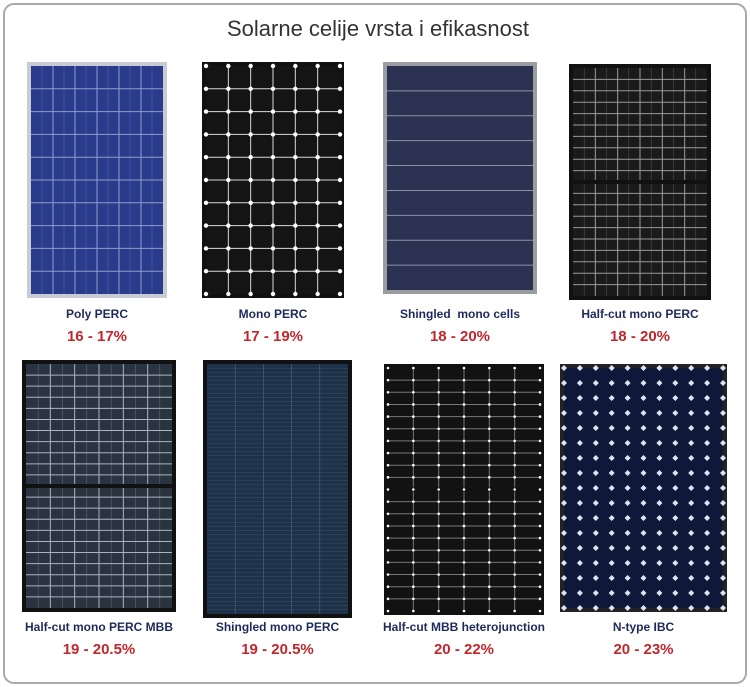 The width and height of the screenshot is (750, 687). I want to click on panel-efficiency: 19 - 20.5%, so click(277, 649).